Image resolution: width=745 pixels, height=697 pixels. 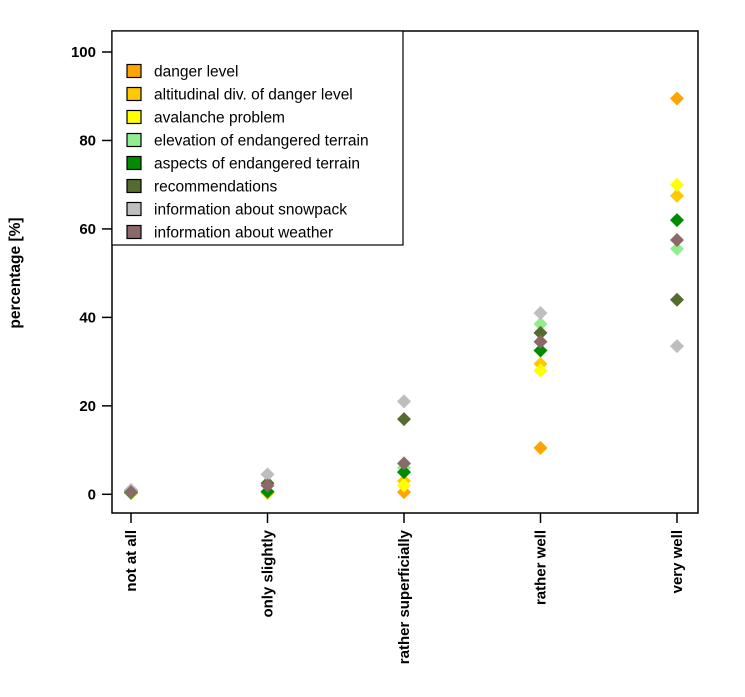 I want to click on y-tick-label-20: 20, so click(x=87, y=406).